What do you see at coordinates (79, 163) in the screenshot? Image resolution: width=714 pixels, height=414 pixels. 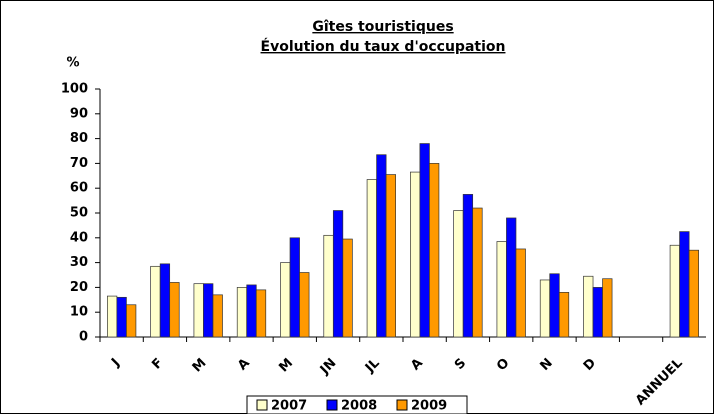 I see `y-tick-label: 70` at bounding box center [79, 163].